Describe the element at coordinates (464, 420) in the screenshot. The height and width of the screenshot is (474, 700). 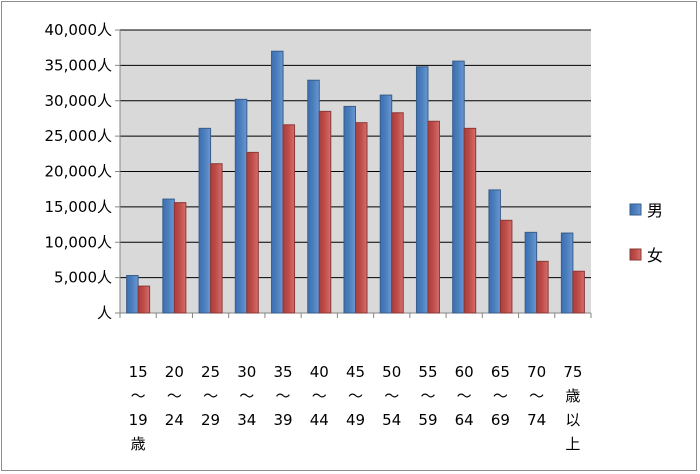
I see `x-category-label: 64` at that location.